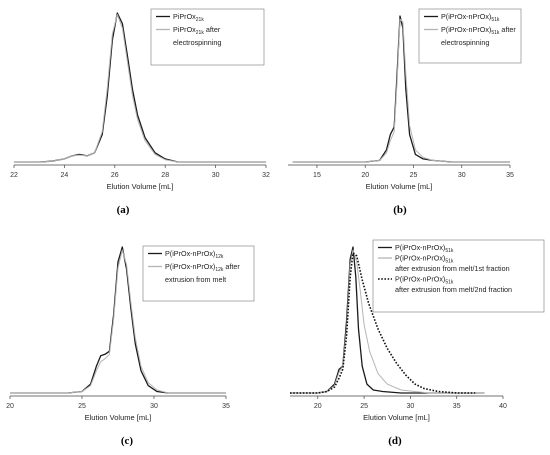 This screenshot has height=455, width=550. What do you see at coordinates (453, 289) in the screenshot?
I see `legend-label-3-line2: after extrusion from melt/2nd fraction` at bounding box center [453, 289].